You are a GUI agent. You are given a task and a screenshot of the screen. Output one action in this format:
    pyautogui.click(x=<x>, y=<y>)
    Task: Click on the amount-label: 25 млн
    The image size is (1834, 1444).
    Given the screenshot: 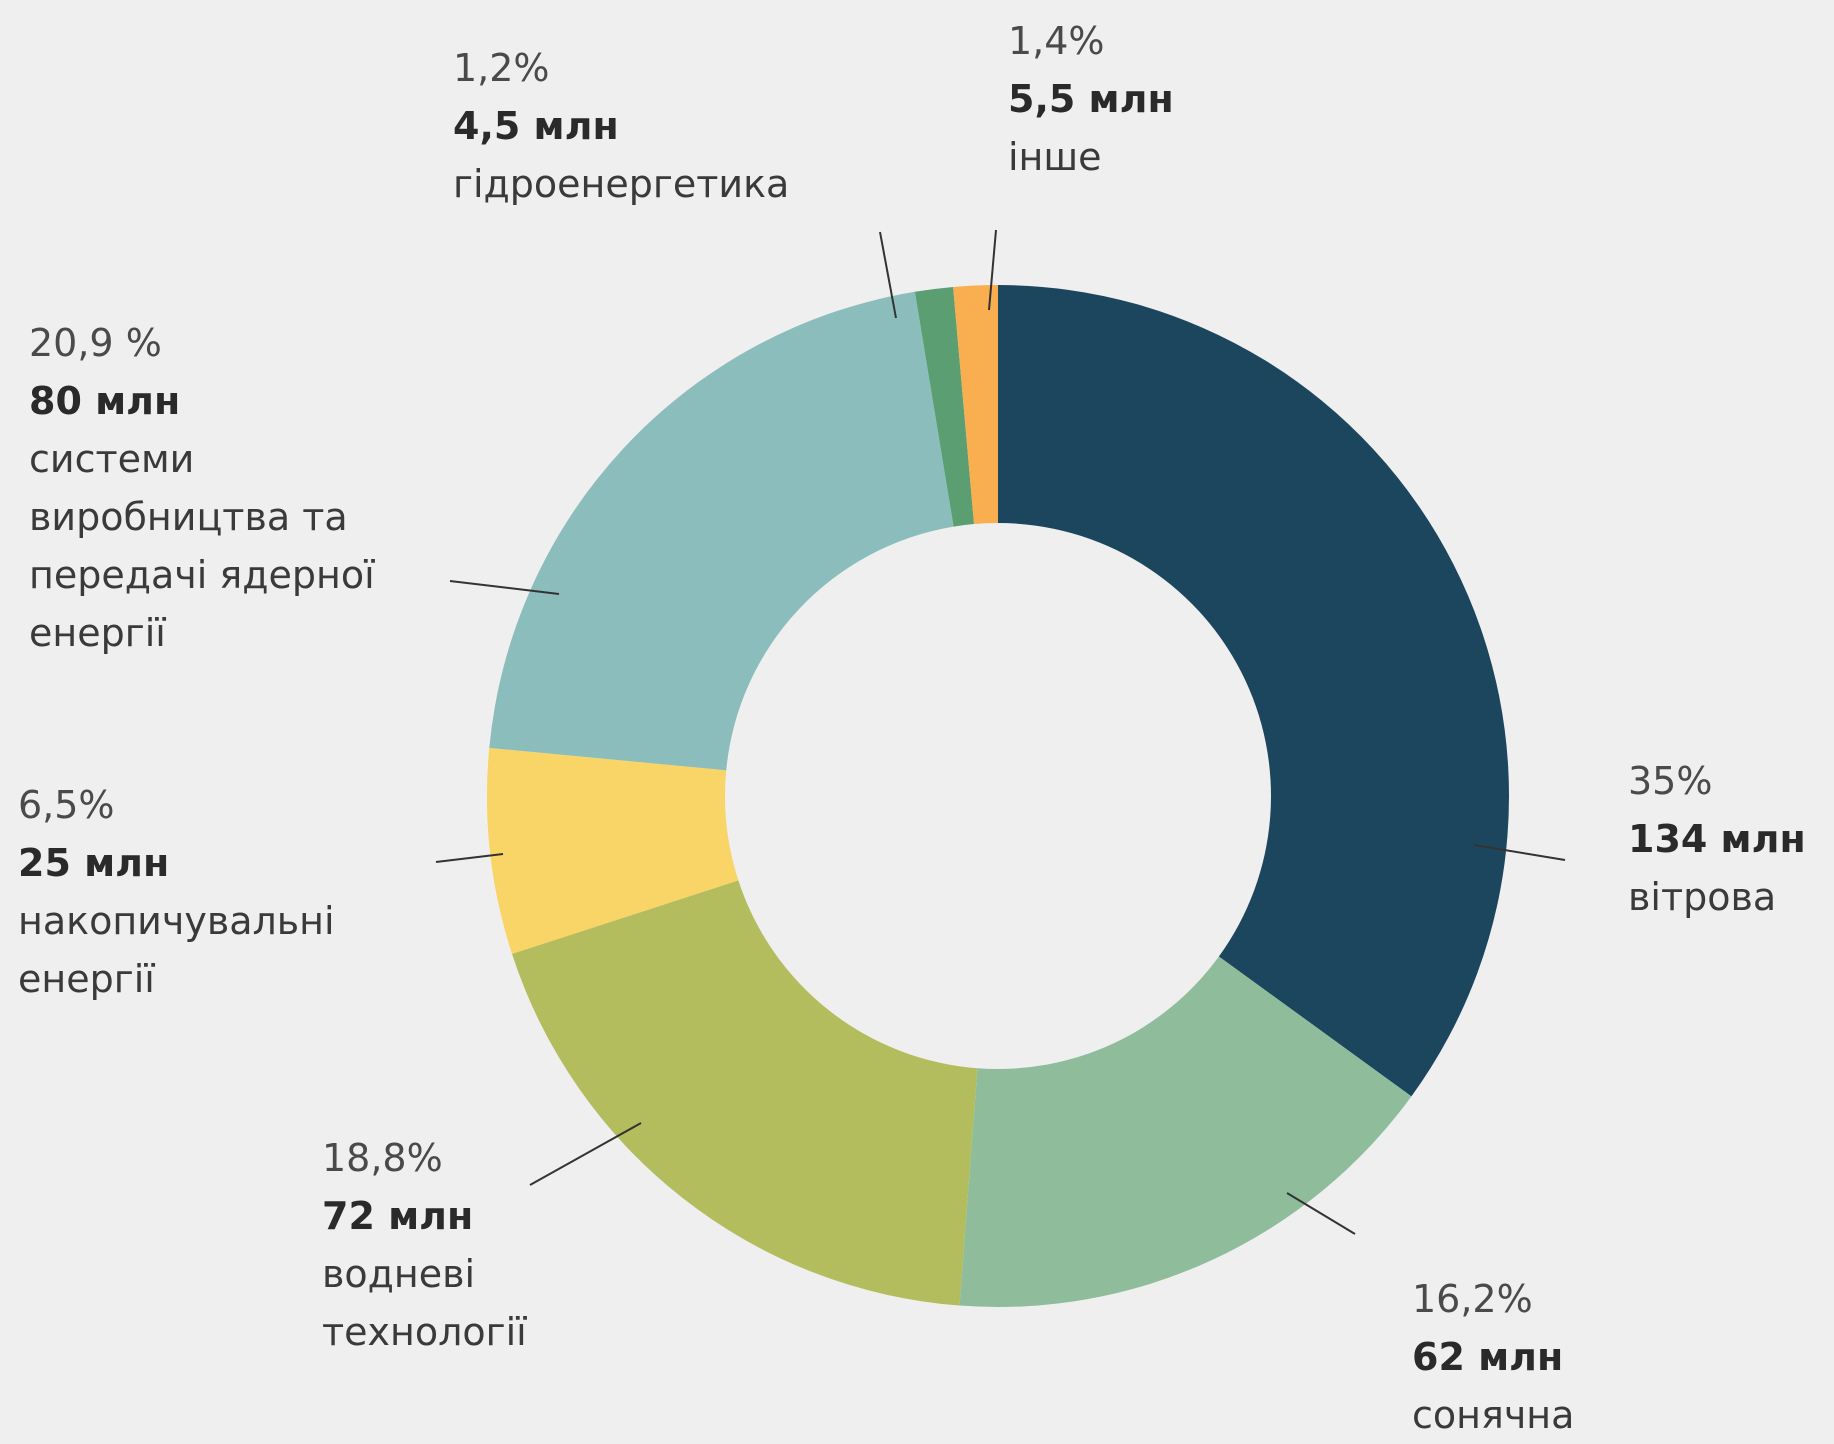 What is the action you would take?
    pyautogui.click(x=94, y=863)
    